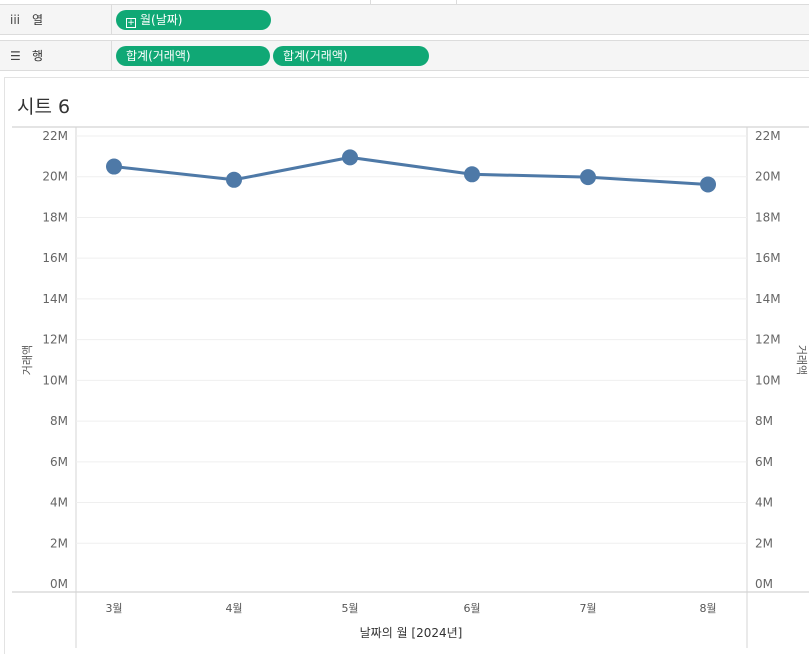 This screenshot has width=809, height=654. I want to click on x-tick-label: 5월, so click(349, 608).